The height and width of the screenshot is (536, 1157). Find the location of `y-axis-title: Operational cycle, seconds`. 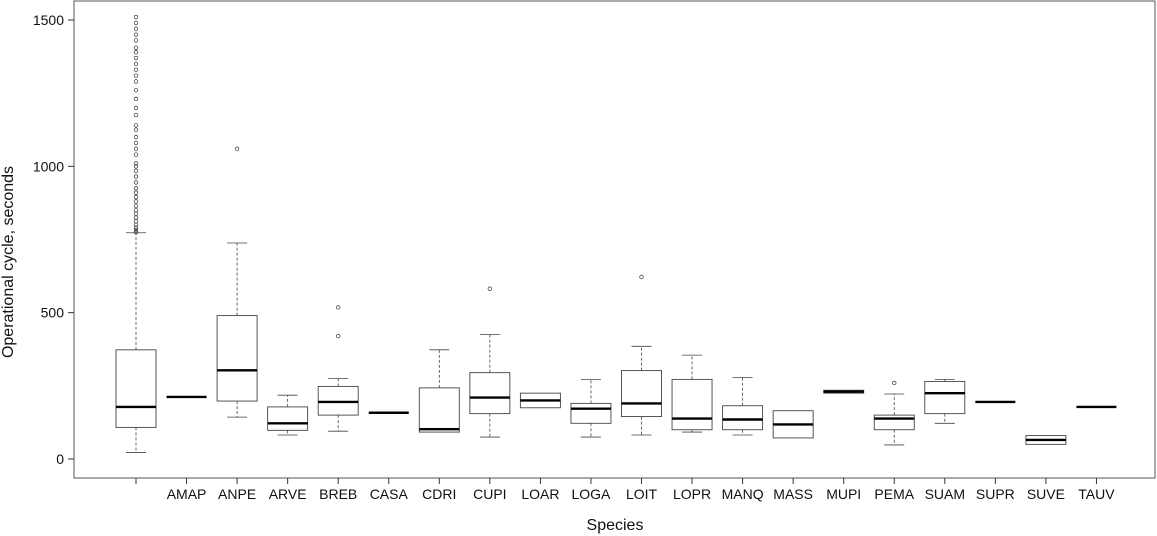

y-axis-title: Operational cycle, seconds is located at coordinates (8, 262).